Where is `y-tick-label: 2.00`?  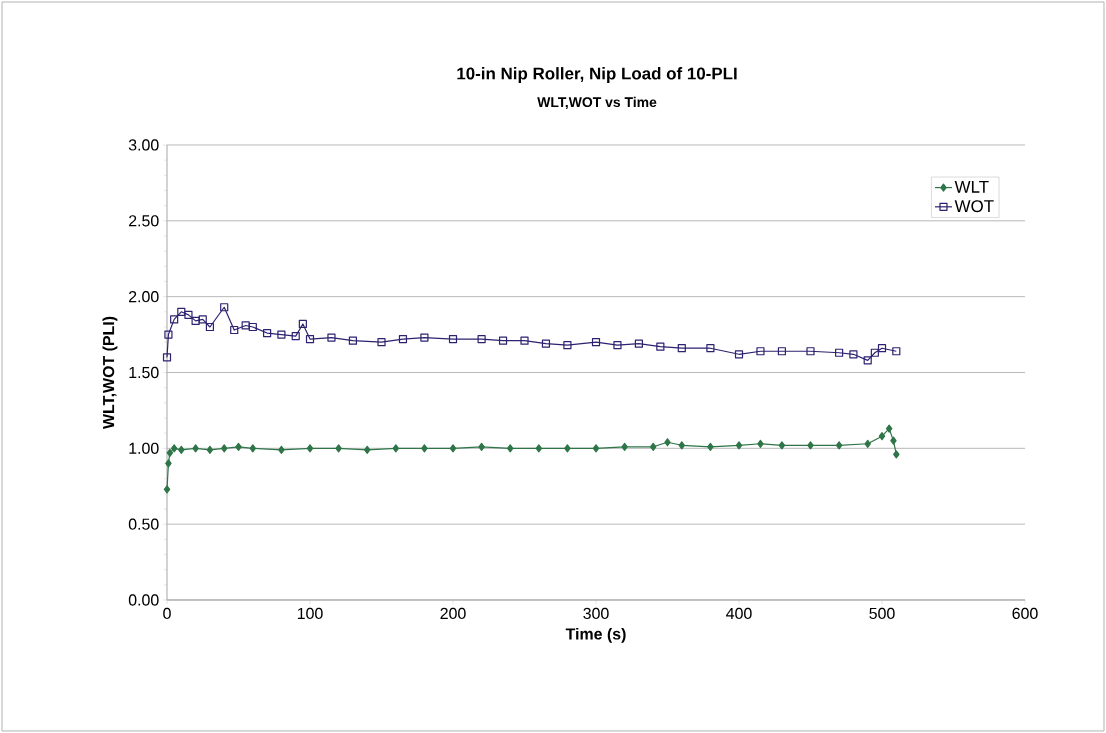 y-tick-label: 2.00 is located at coordinates (144, 297).